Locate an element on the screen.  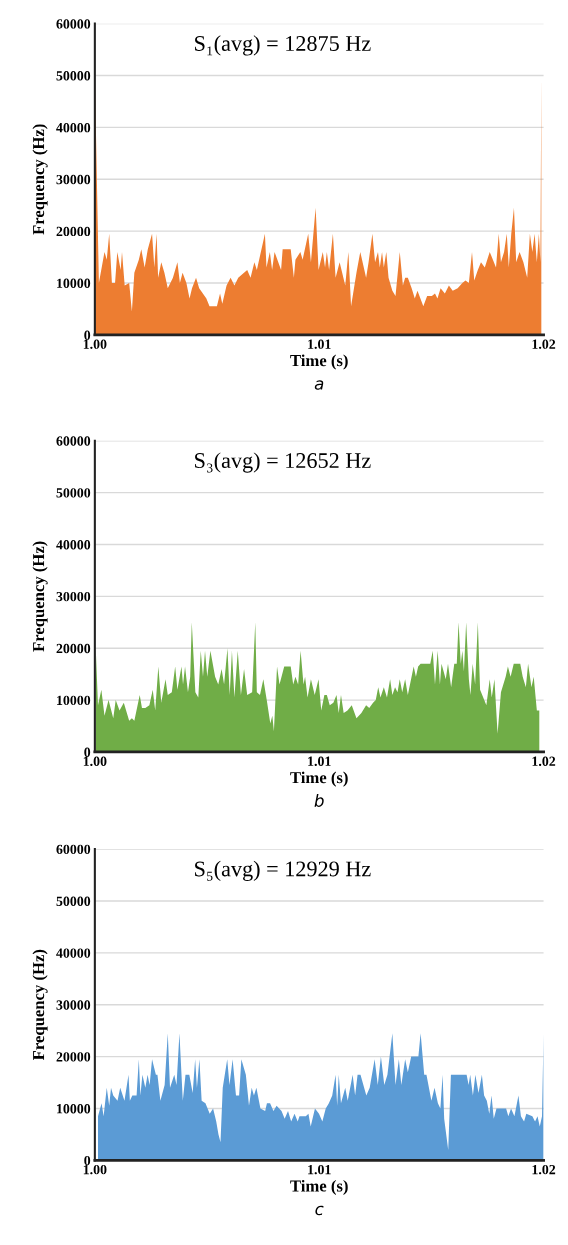
annotation: S₁(avg) = 12875 Hz is located at coordinates (283, 45).